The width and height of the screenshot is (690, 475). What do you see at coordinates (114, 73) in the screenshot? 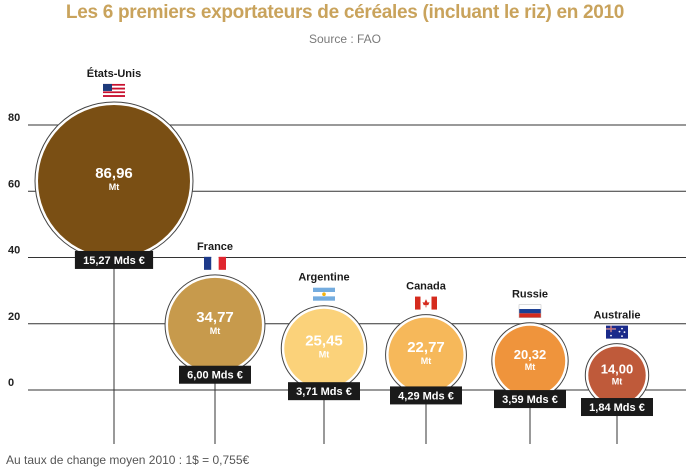
I see `country-name: États-Unis` at bounding box center [114, 73].